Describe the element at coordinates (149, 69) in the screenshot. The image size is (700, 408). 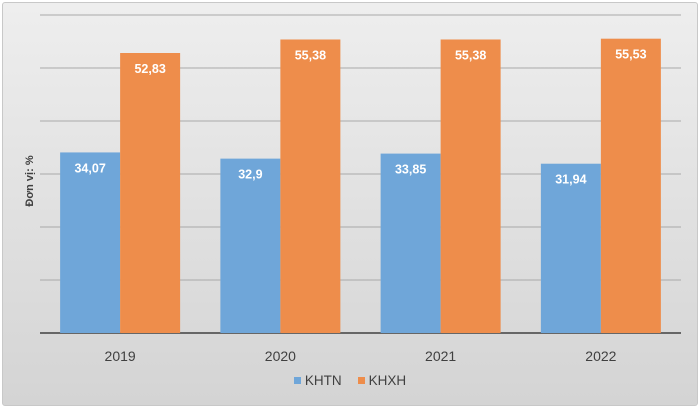
I see `data-label: 52,83` at that location.